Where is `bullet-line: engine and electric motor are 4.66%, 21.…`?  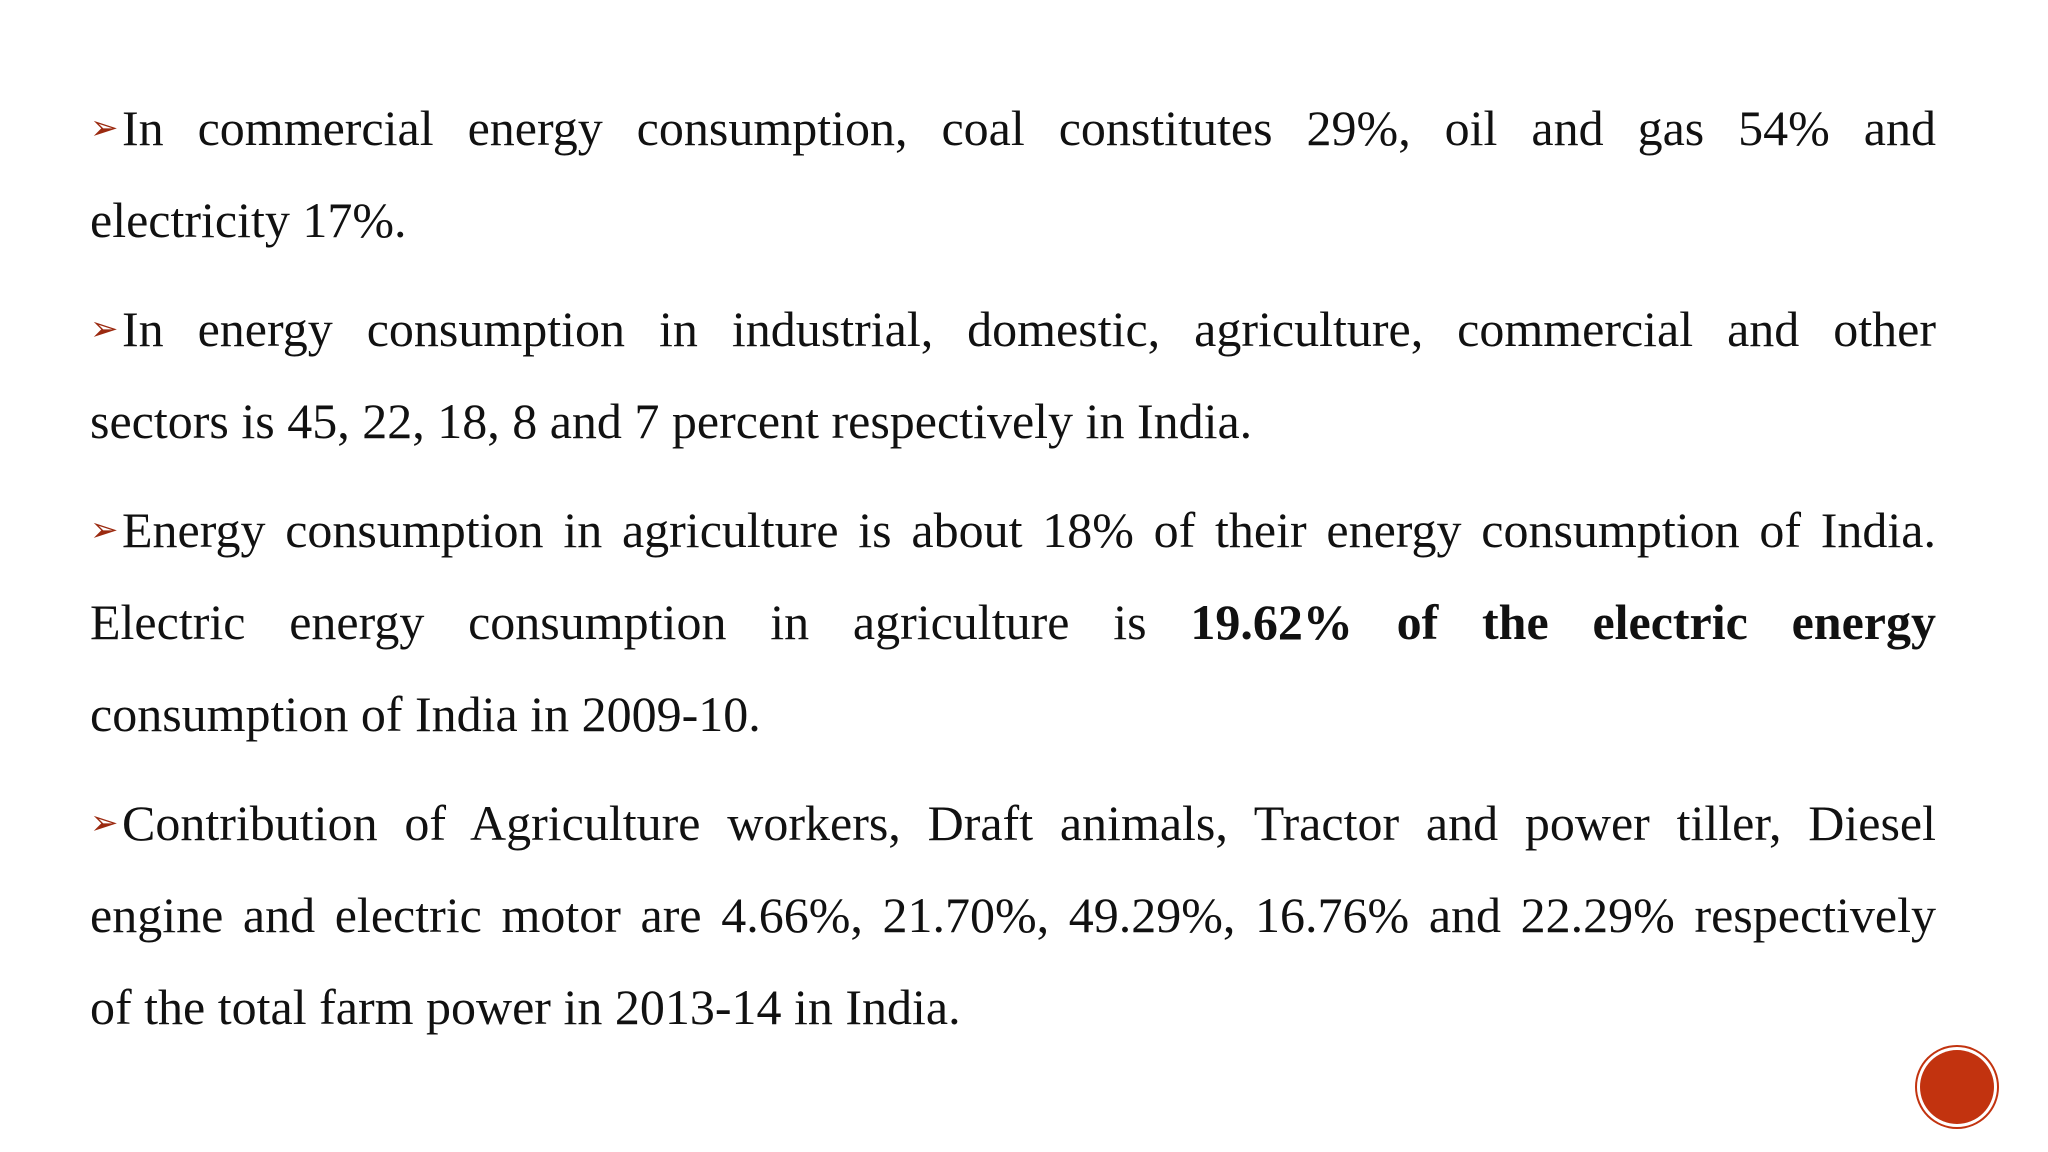
bullet-line: engine and electric motor are 4.66%, 21.… is located at coordinates (1013, 915).